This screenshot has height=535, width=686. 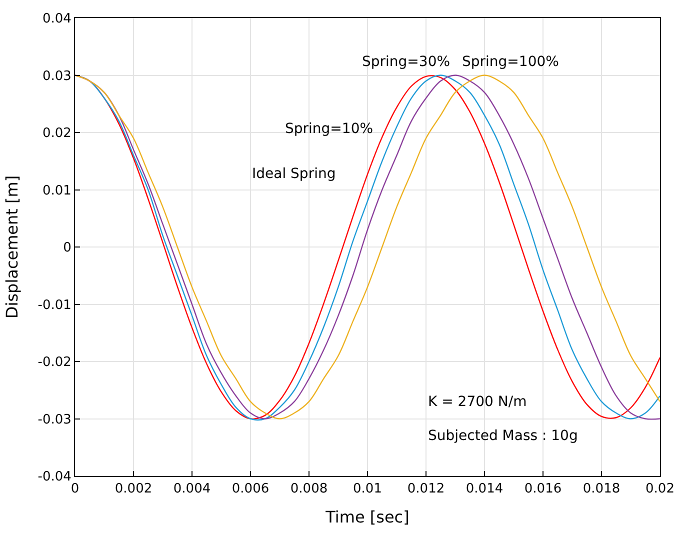 What do you see at coordinates (192, 489) in the screenshot?
I see `x-tick-label: 0.004` at bounding box center [192, 489].